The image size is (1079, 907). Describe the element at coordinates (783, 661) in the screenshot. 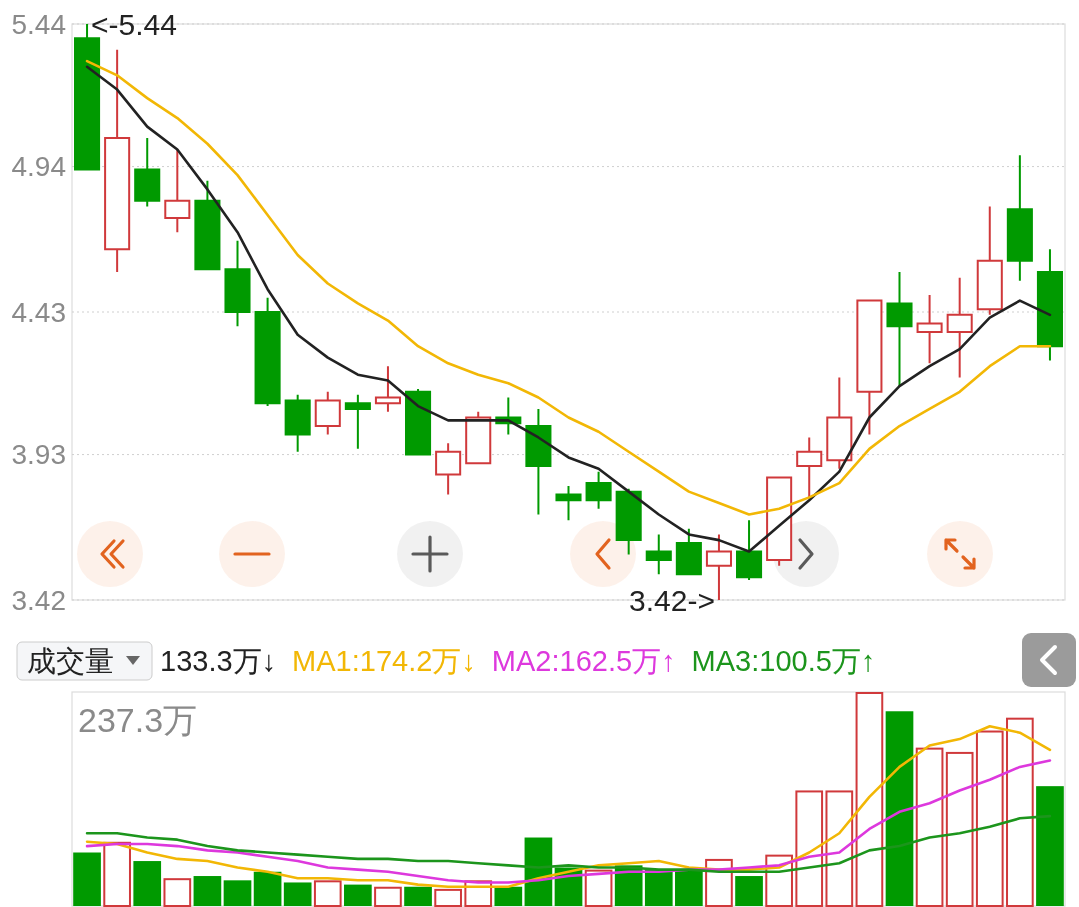

I see `text: MA3:100.5万↑` at that location.